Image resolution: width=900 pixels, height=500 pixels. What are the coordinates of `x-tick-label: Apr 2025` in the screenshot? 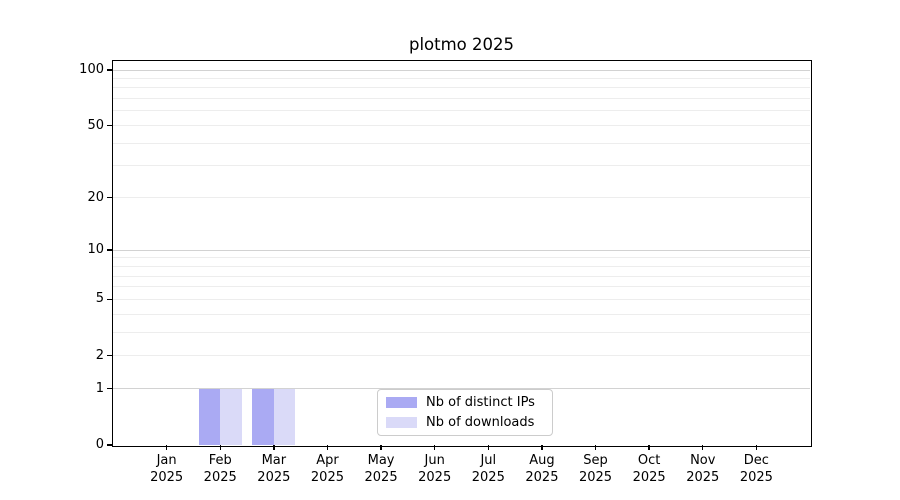 It's located at (327, 469).